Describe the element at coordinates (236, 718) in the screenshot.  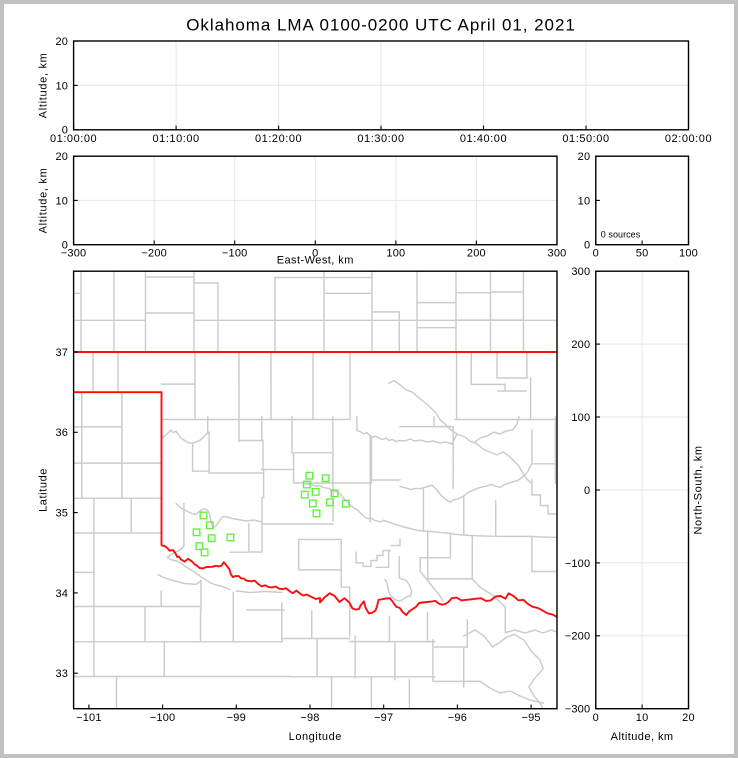
I see `svg-text: −99` at that location.